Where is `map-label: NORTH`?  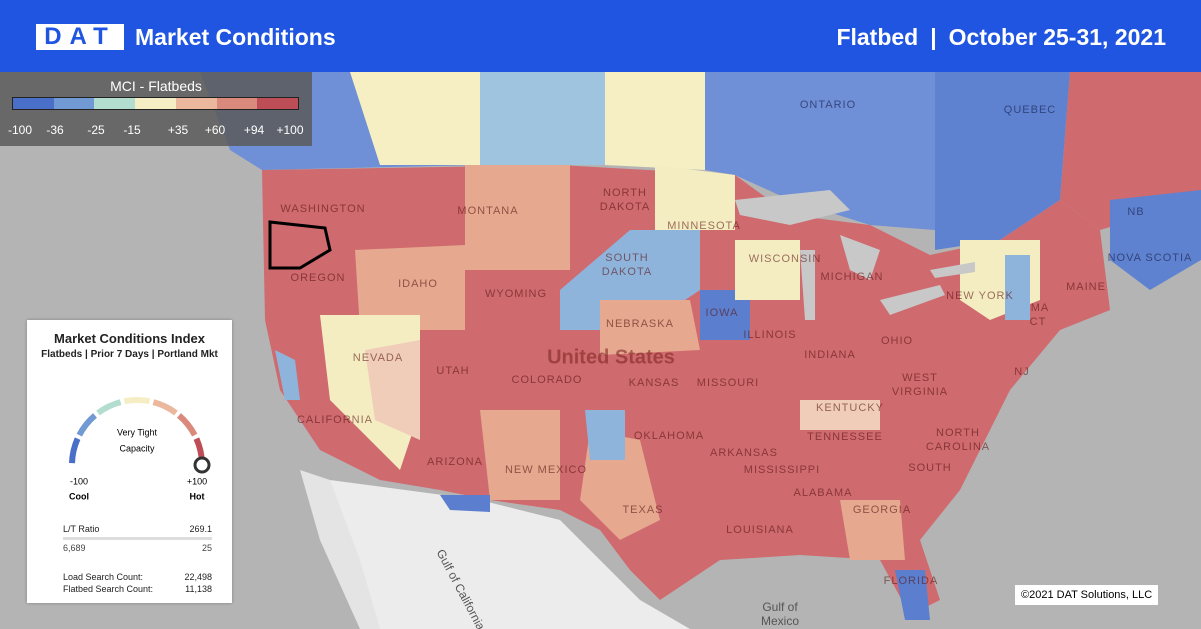
map-label: NORTH is located at coordinates (958, 433).